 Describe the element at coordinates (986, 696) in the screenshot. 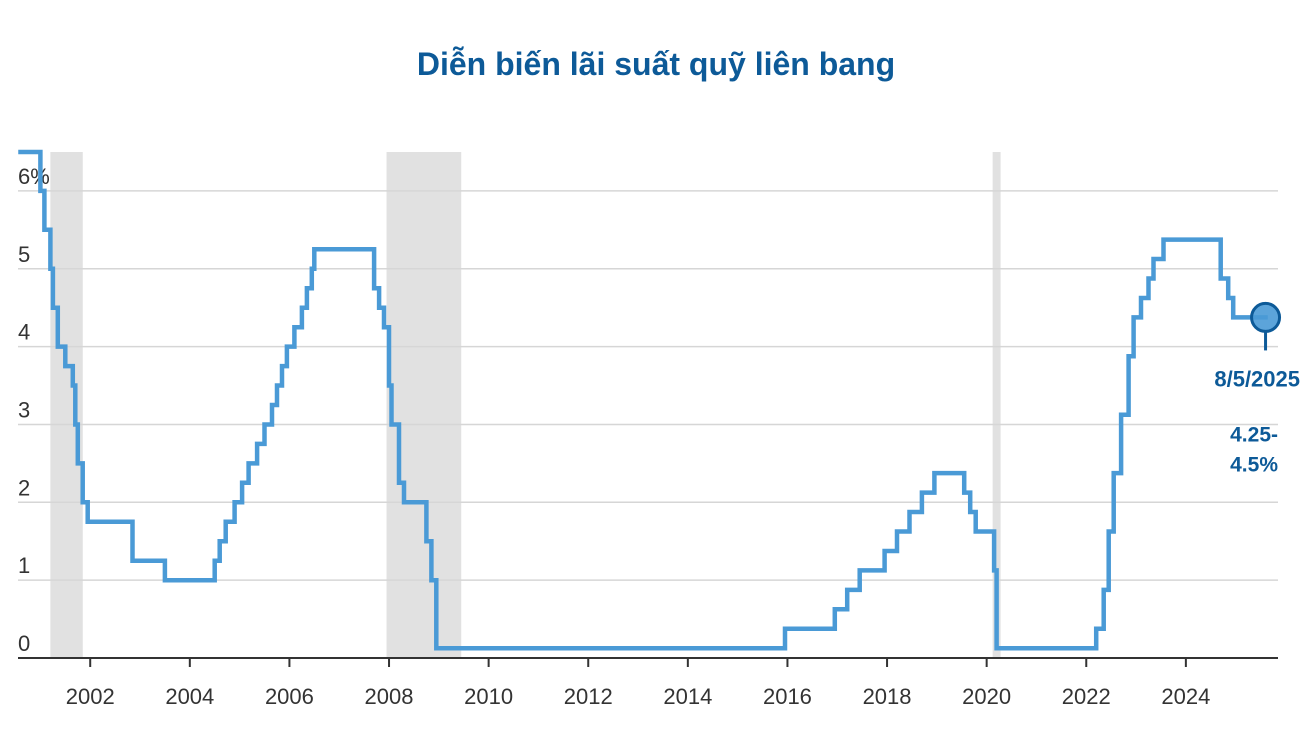

I see `x-tick-label-2020: 2020` at that location.